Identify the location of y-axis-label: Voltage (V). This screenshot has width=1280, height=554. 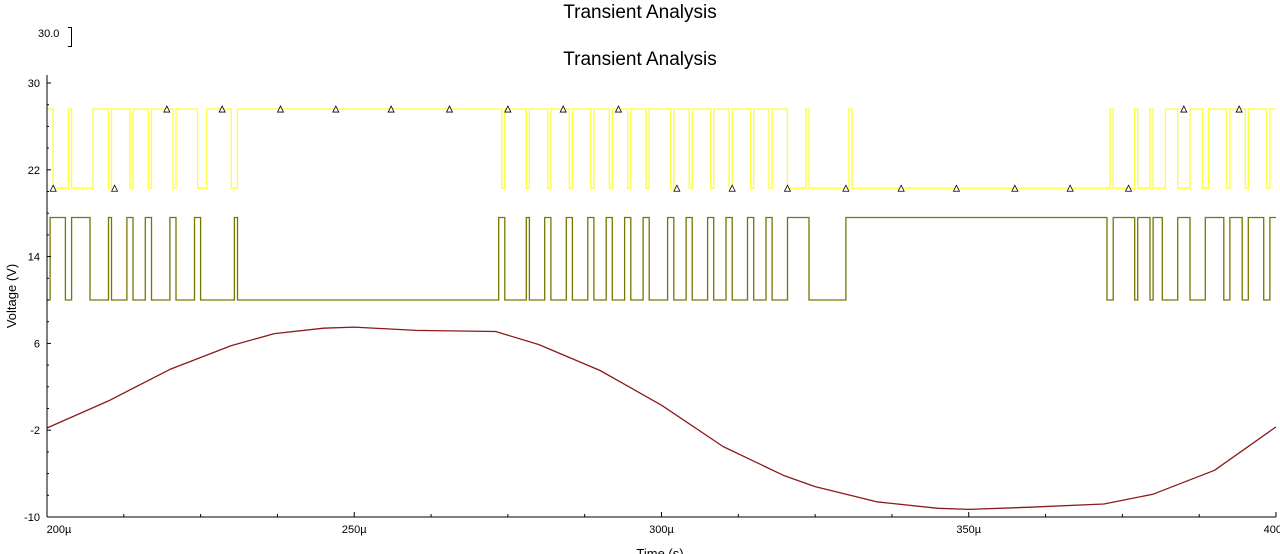
(11, 296).